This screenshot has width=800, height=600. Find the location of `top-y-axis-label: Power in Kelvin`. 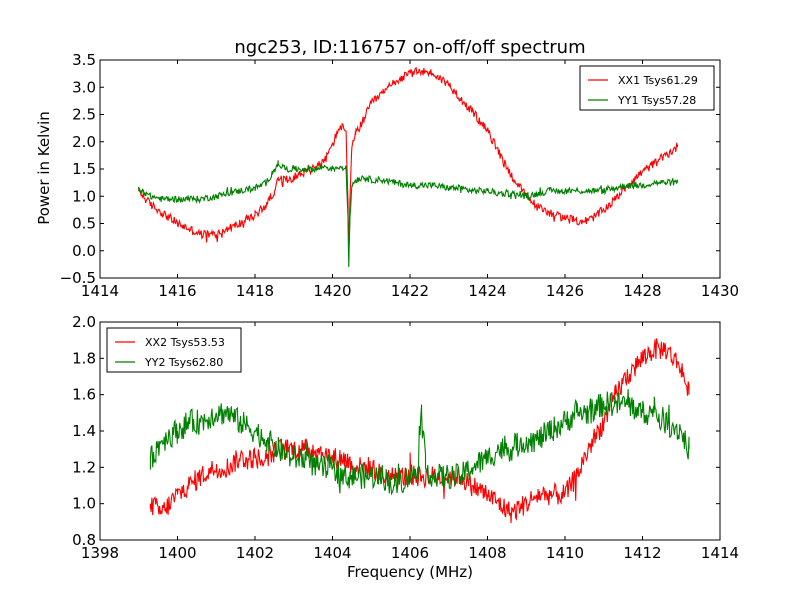

top-y-axis-label: Power in Kelvin is located at coordinates (44, 168).